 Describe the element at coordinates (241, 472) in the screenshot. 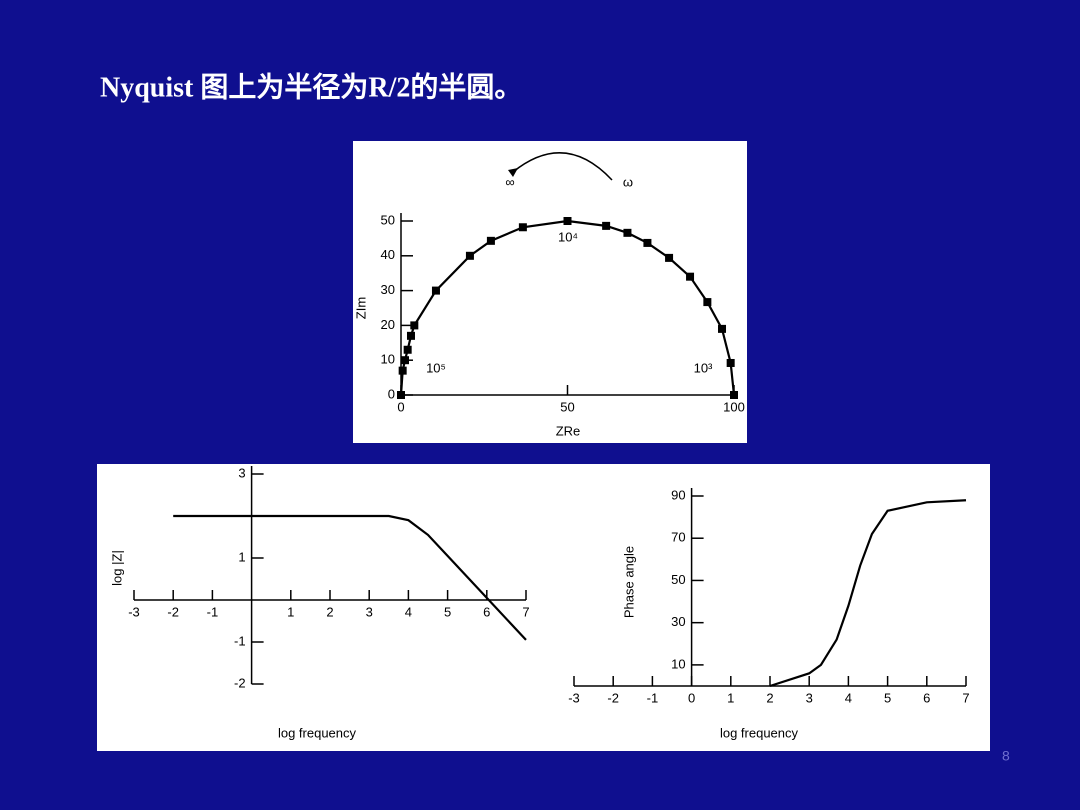

I see `y-tick-label: 3` at that location.